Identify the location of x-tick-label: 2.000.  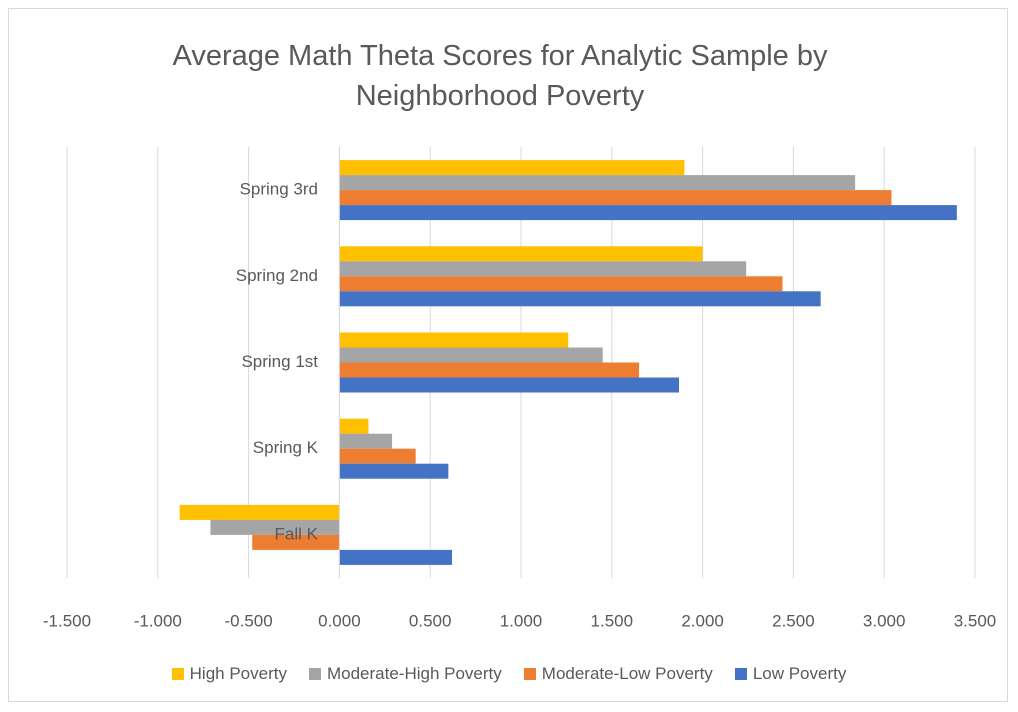
(702, 620).